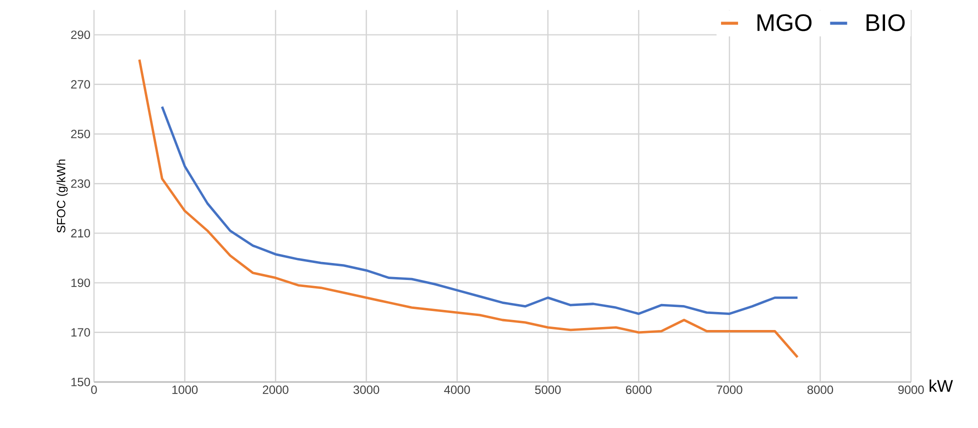  I want to click on x-tick-label: 2000, so click(275, 390).